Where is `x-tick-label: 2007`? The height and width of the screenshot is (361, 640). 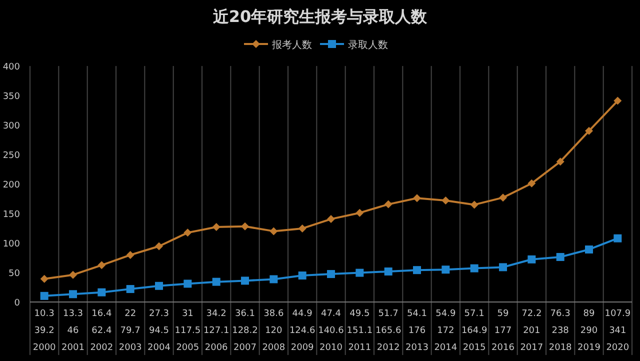
x-tick-label: 2007 is located at coordinates (245, 348).